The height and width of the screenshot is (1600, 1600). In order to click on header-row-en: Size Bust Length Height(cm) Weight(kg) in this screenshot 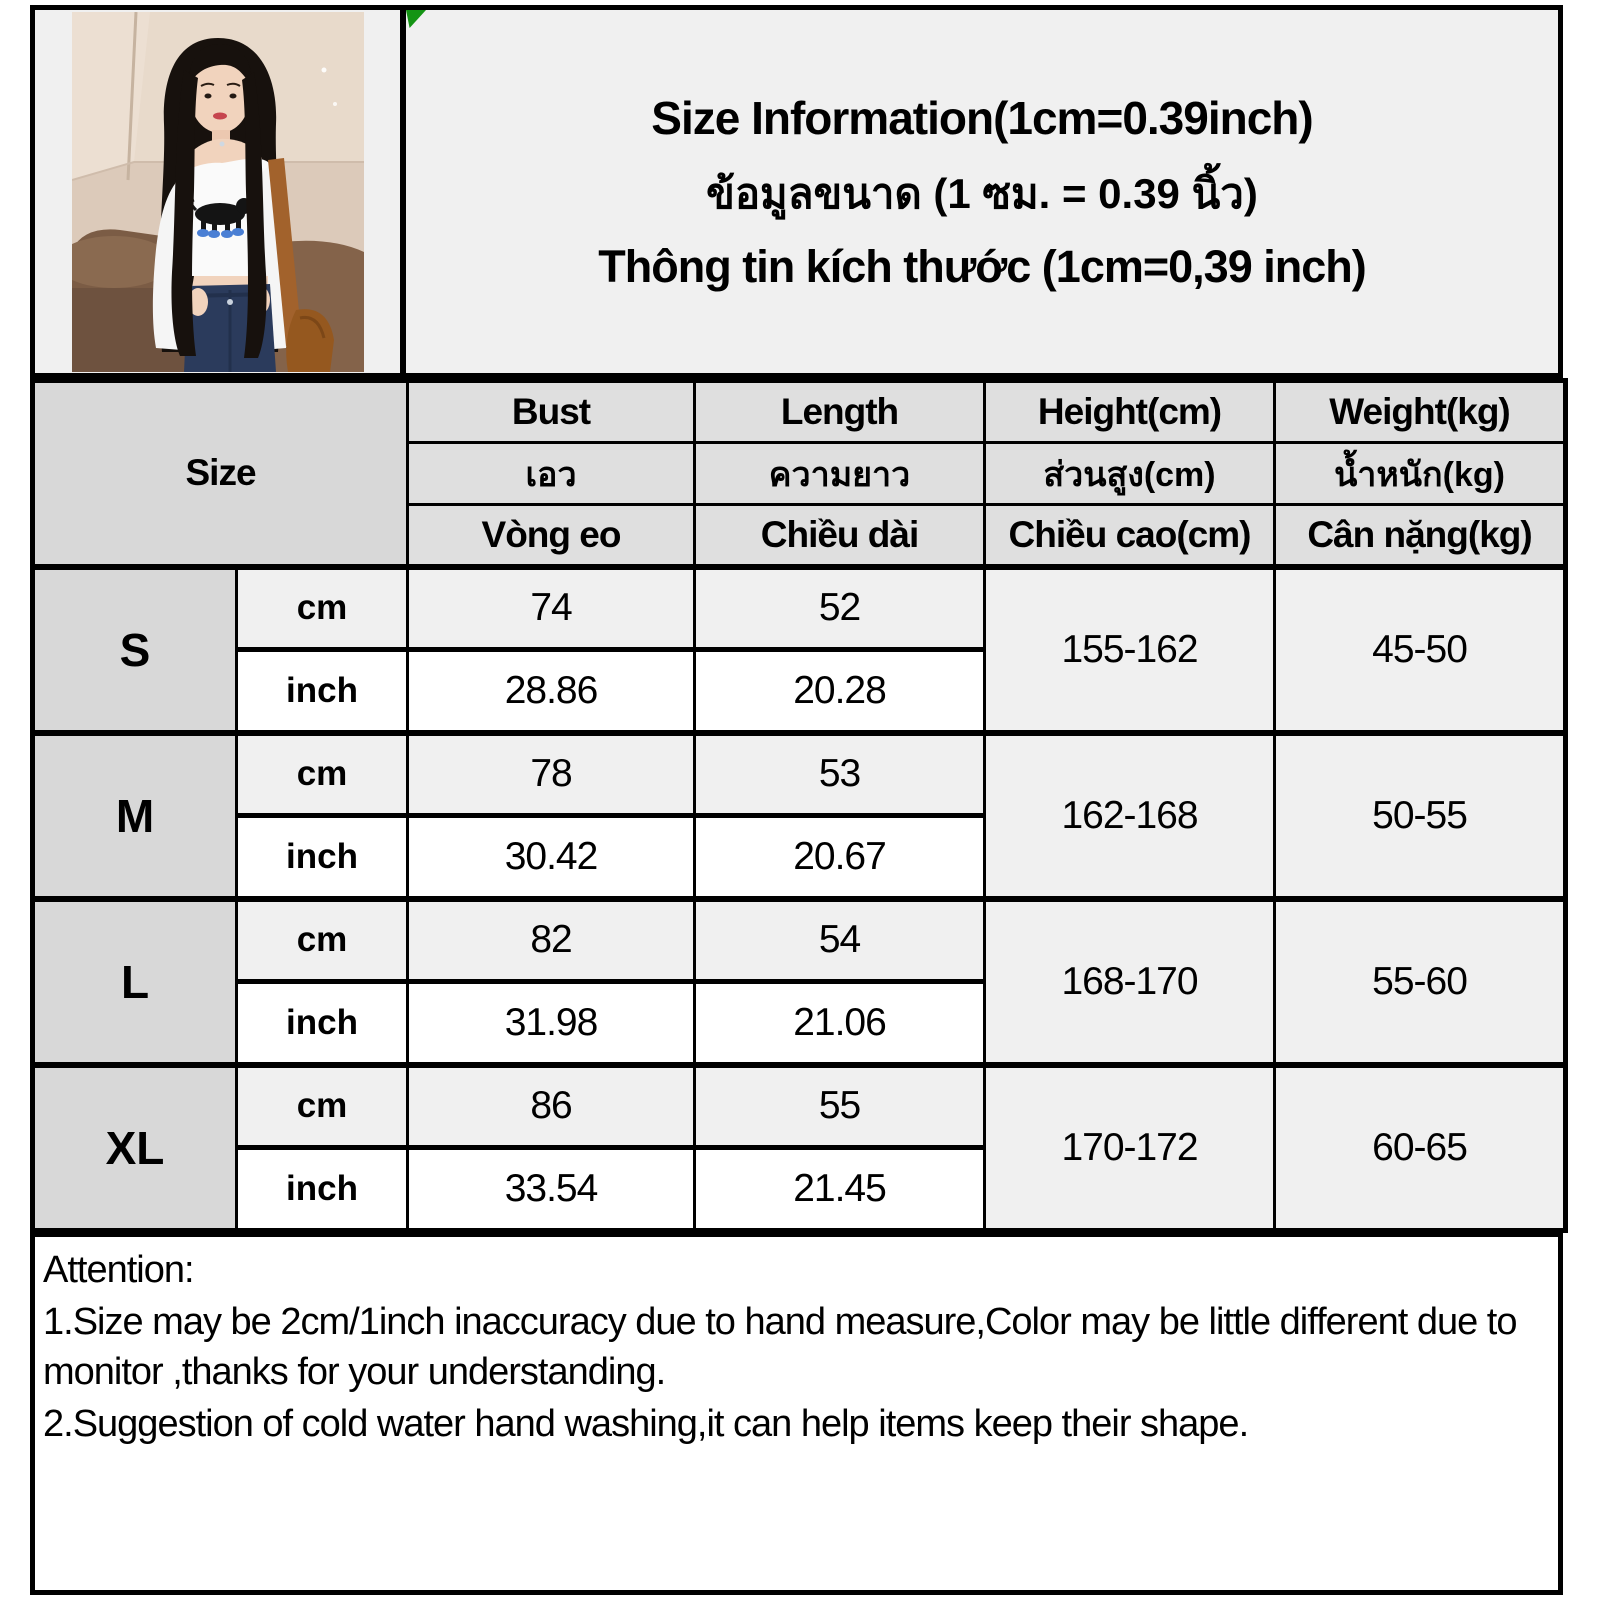, I will do `click(799, 473)`.